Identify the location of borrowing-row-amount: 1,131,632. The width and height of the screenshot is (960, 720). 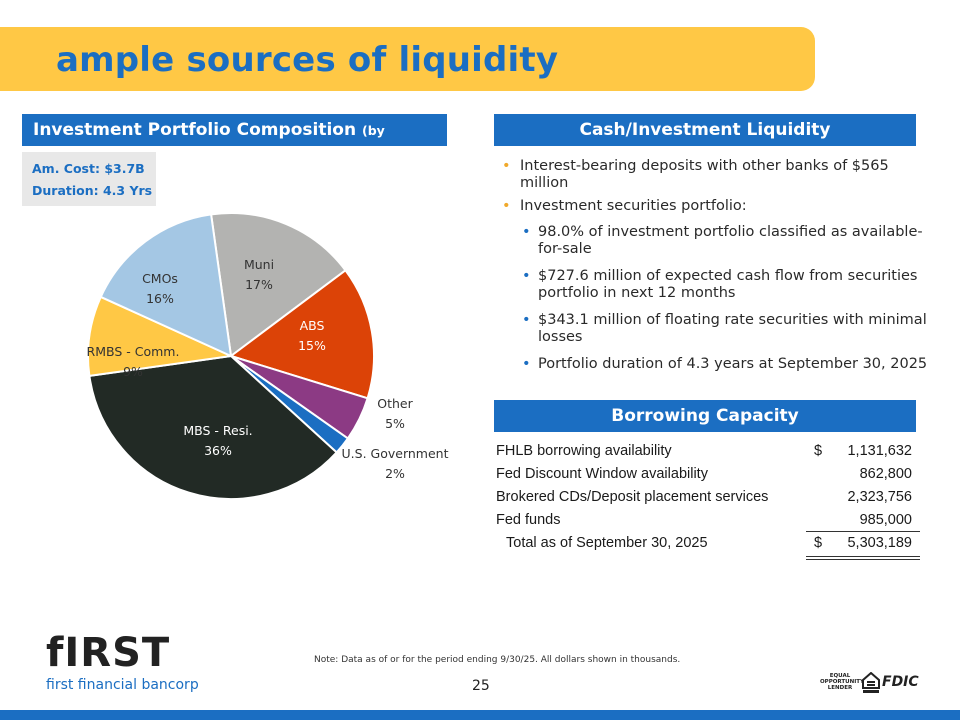
(879, 451).